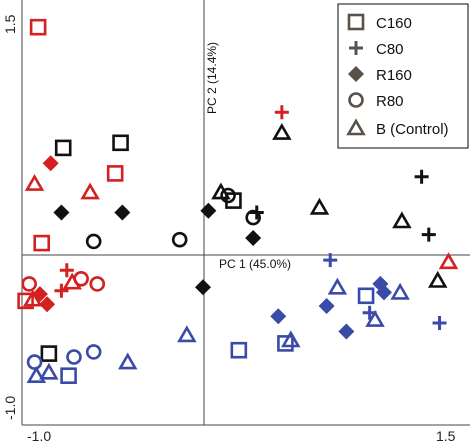  What do you see at coordinates (356, 127) in the screenshot?
I see `legend-marker-triangle` at bounding box center [356, 127].